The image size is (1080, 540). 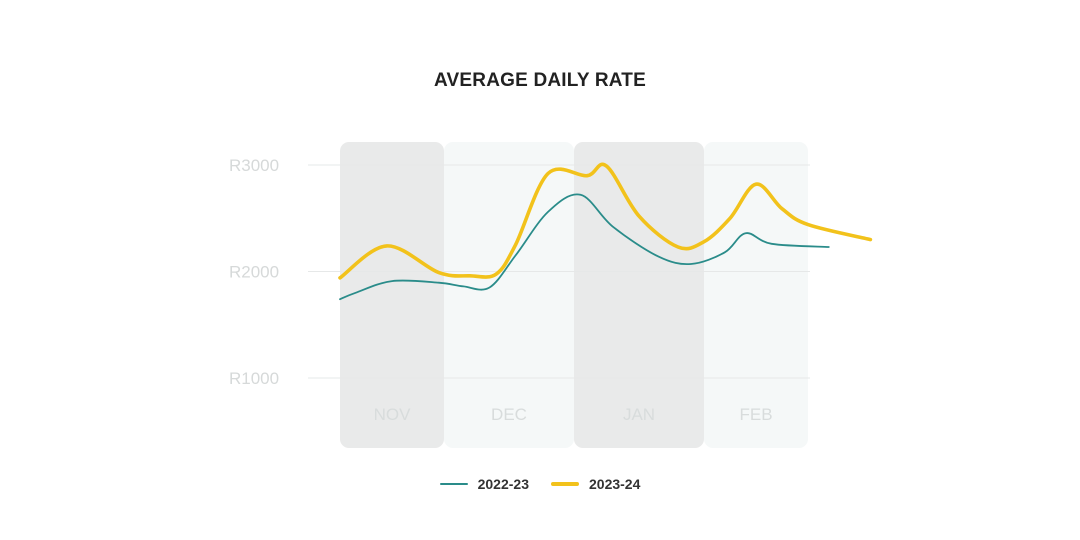 I want to click on month-label-feb: FEB, so click(x=755, y=414).